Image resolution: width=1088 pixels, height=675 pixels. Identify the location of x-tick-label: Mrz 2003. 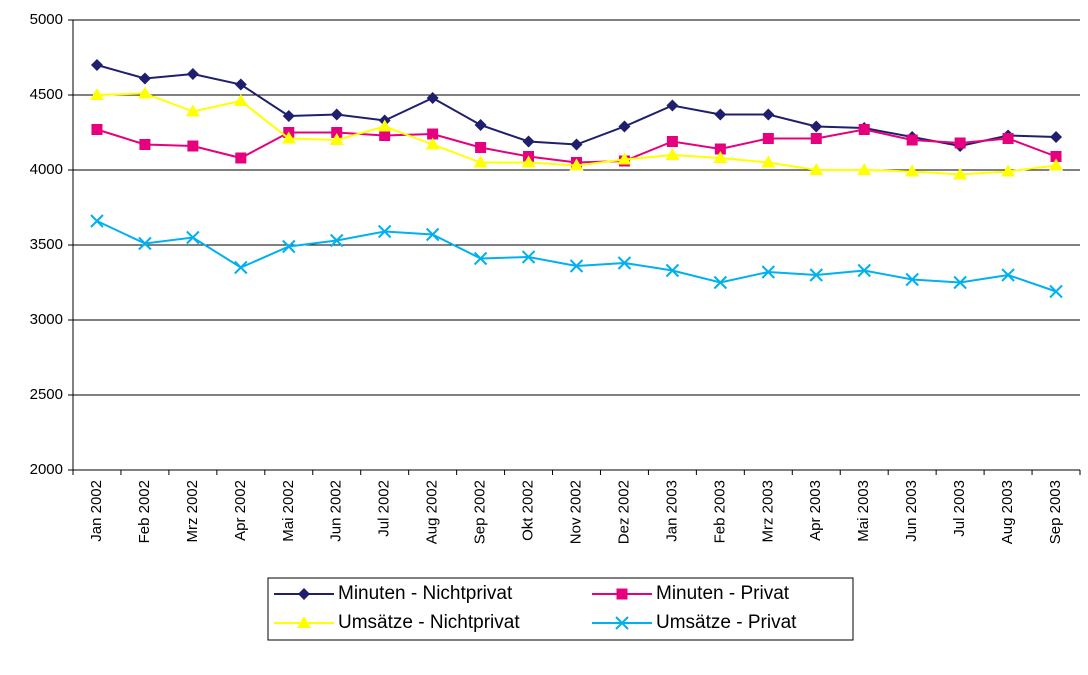
(767, 511).